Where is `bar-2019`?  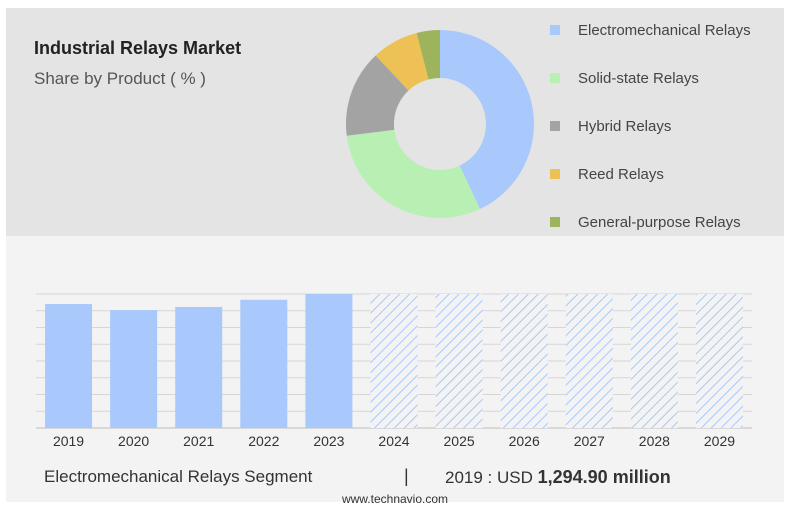 bar-2019 is located at coordinates (69, 366).